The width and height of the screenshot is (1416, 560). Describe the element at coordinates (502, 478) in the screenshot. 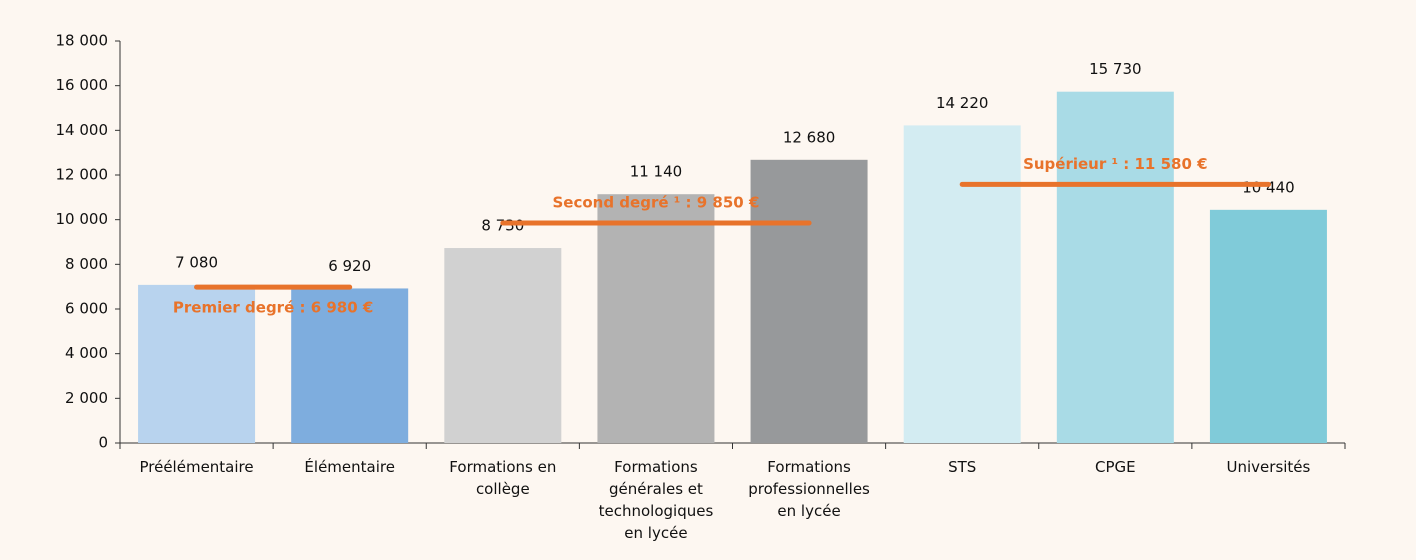

I see `x-tick-label: Formations en collège` at that location.